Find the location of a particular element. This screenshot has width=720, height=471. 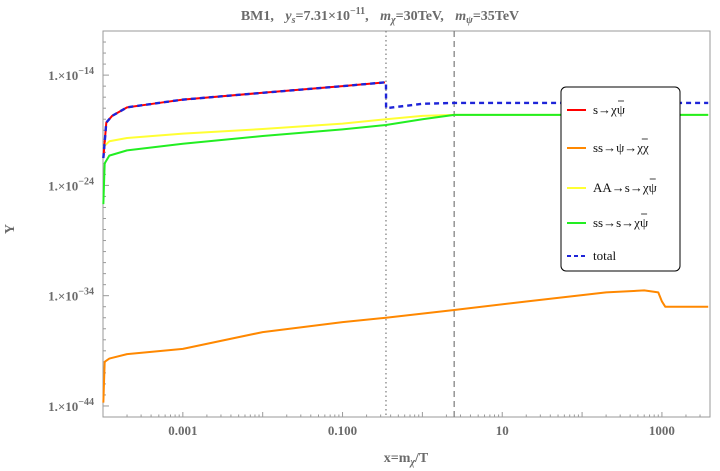

x-tick-label: 0.100 is located at coordinates (342, 430).